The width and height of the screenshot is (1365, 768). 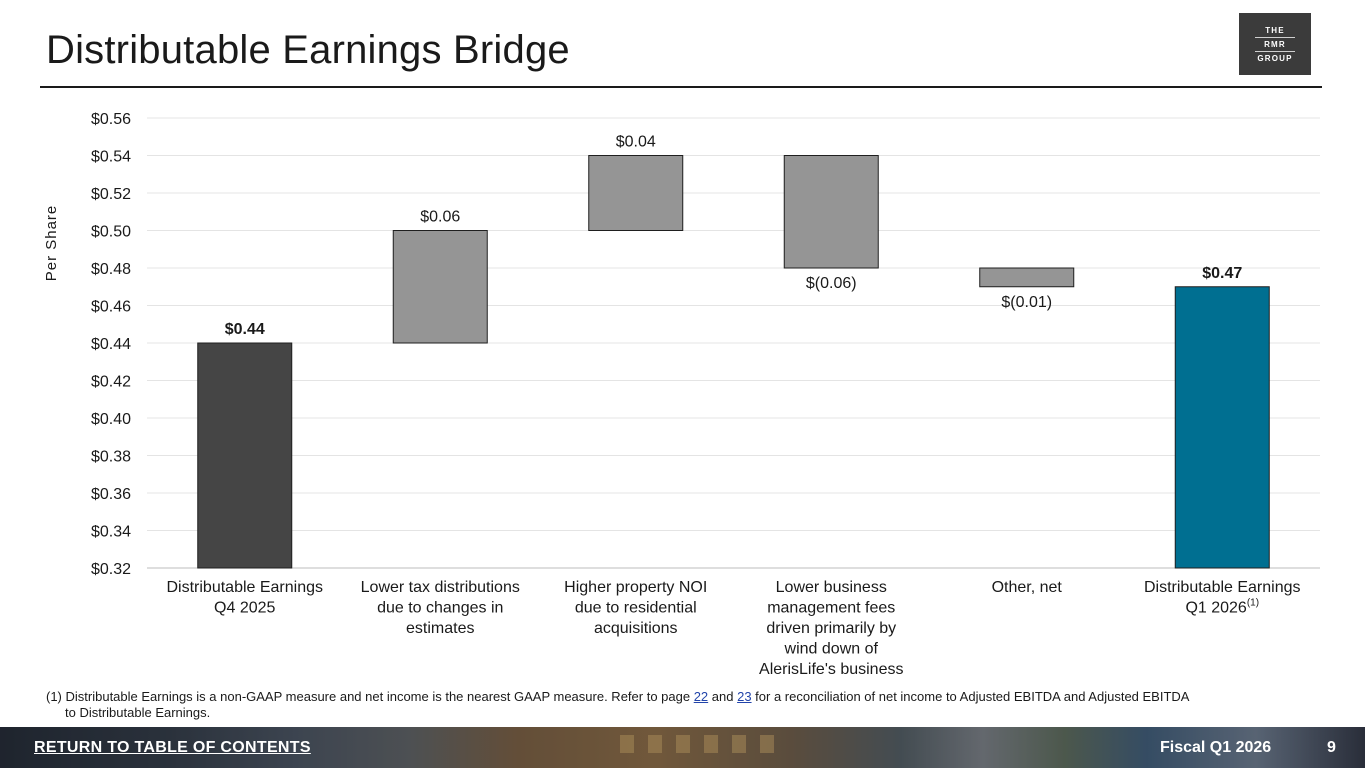 What do you see at coordinates (440, 217) in the screenshot?
I see `bar-value-label: $0.06` at bounding box center [440, 217].